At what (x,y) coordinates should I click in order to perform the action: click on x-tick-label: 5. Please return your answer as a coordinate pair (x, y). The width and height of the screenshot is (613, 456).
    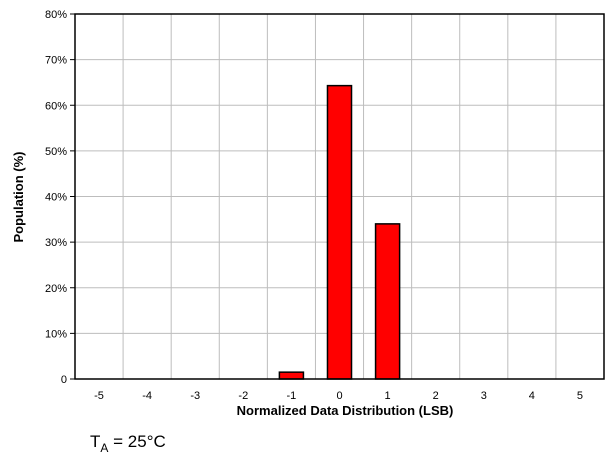
    Looking at the image, I should click on (580, 396).